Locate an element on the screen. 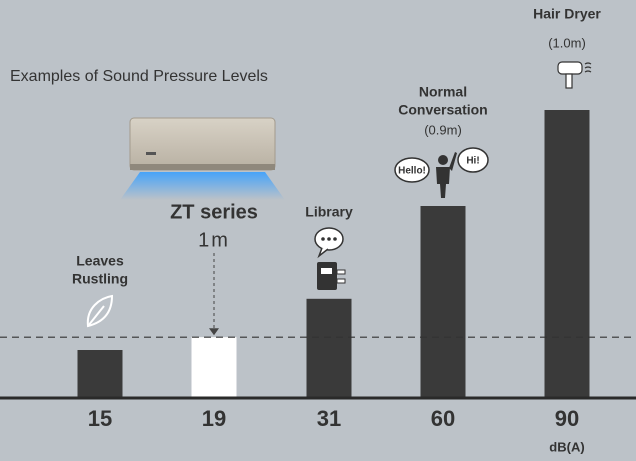 The image size is (636, 461). category-note: (1.0m) is located at coordinates (567, 42).